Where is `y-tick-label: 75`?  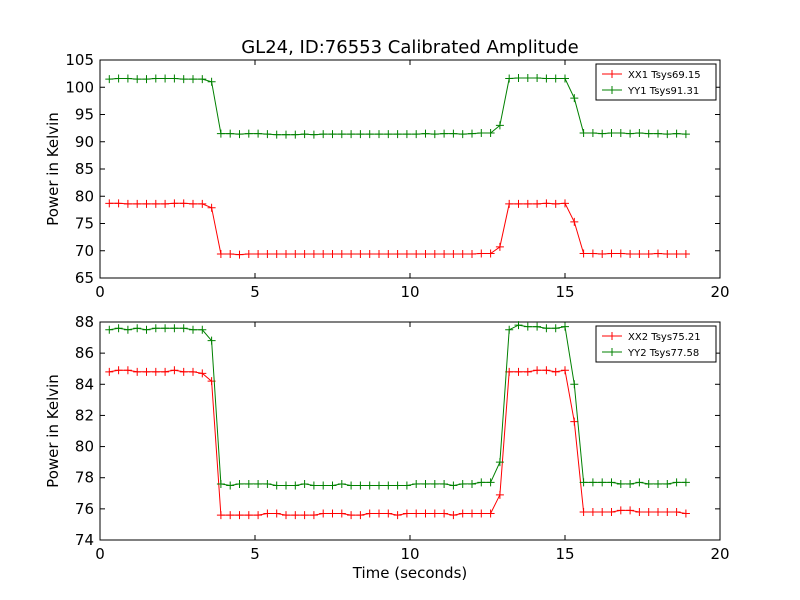
y-tick-label: 75 is located at coordinates (84, 224).